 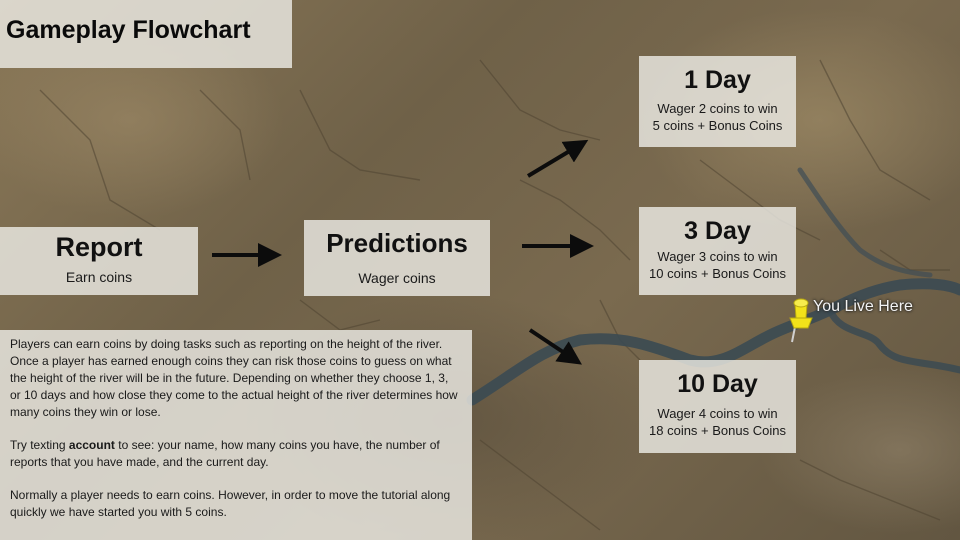 What do you see at coordinates (39, 445) in the screenshot?
I see `info-text: Try texting` at bounding box center [39, 445].